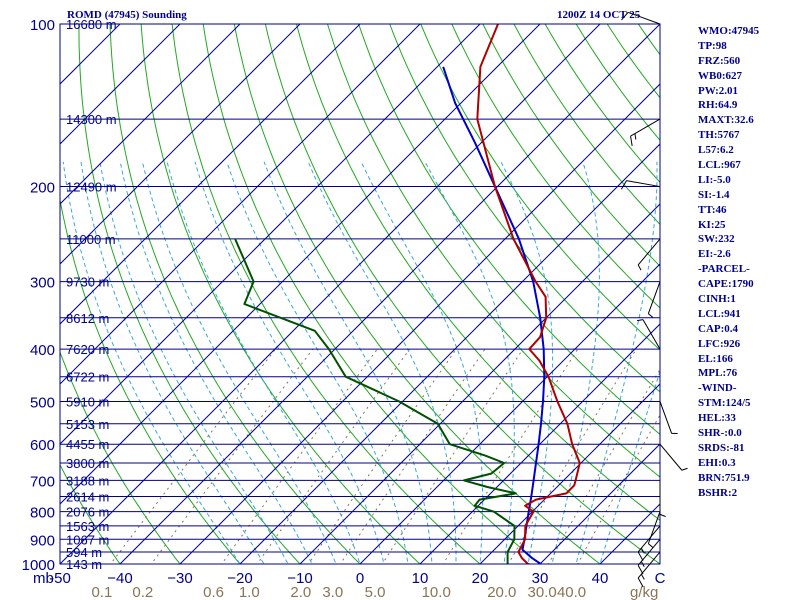 Image resolution: width=800 pixels, height=600 pixels. What do you see at coordinates (714, 254) in the screenshot?
I see `index-item: EI:-2.6` at bounding box center [714, 254].